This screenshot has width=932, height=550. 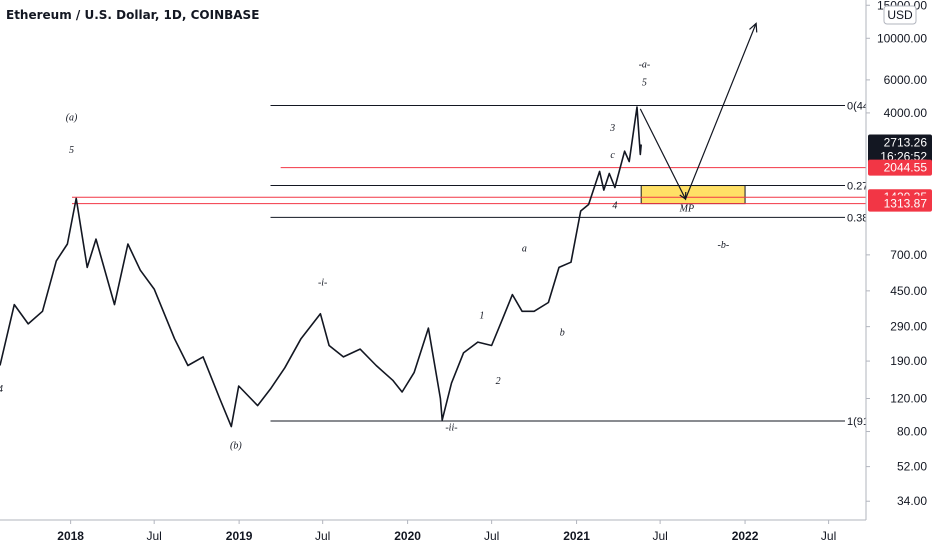 I want to click on wave-label: (b), so click(x=236, y=445).